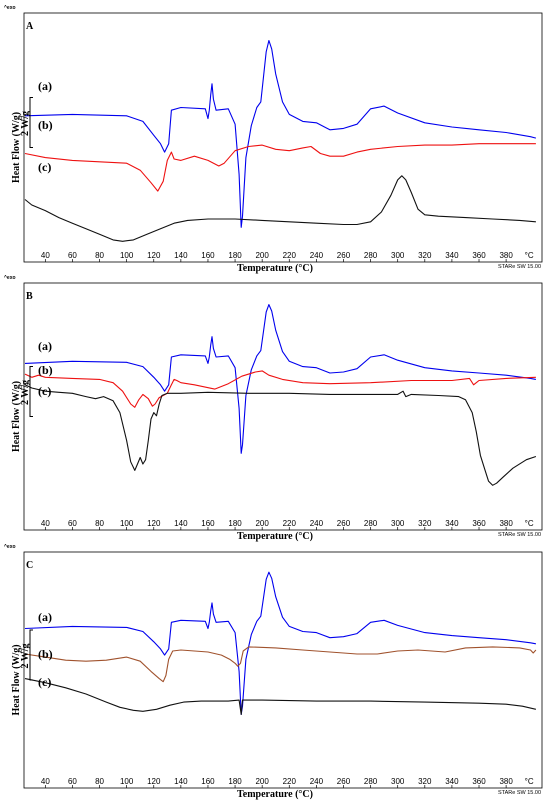 The height and width of the screenshot is (806, 550). I want to click on panel-label: C, so click(29, 565).